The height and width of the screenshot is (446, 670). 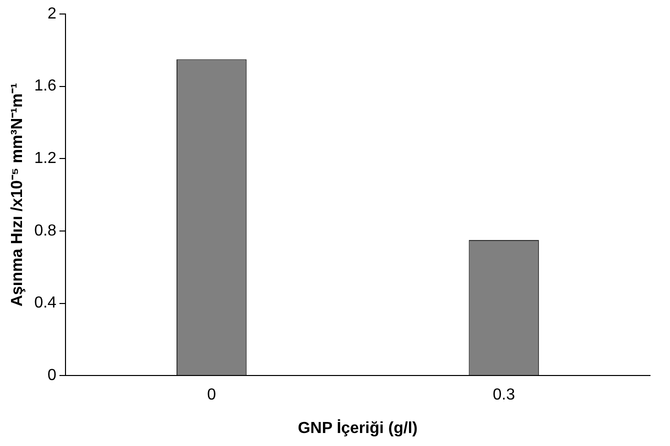 I want to click on y-tick-label: 0.8, so click(x=45, y=231).